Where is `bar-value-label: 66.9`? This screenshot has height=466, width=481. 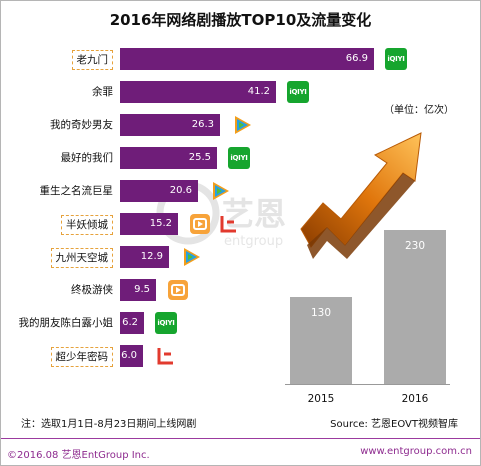
bar-value-label: 66.9 is located at coordinates (356, 58).